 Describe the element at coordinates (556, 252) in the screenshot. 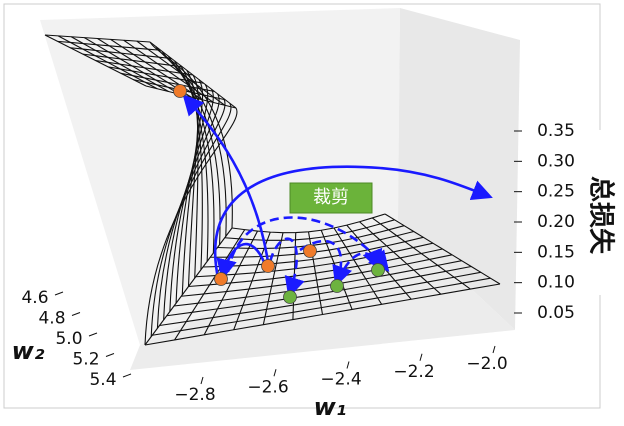

I see `z-tick-label: 0.15` at that location.